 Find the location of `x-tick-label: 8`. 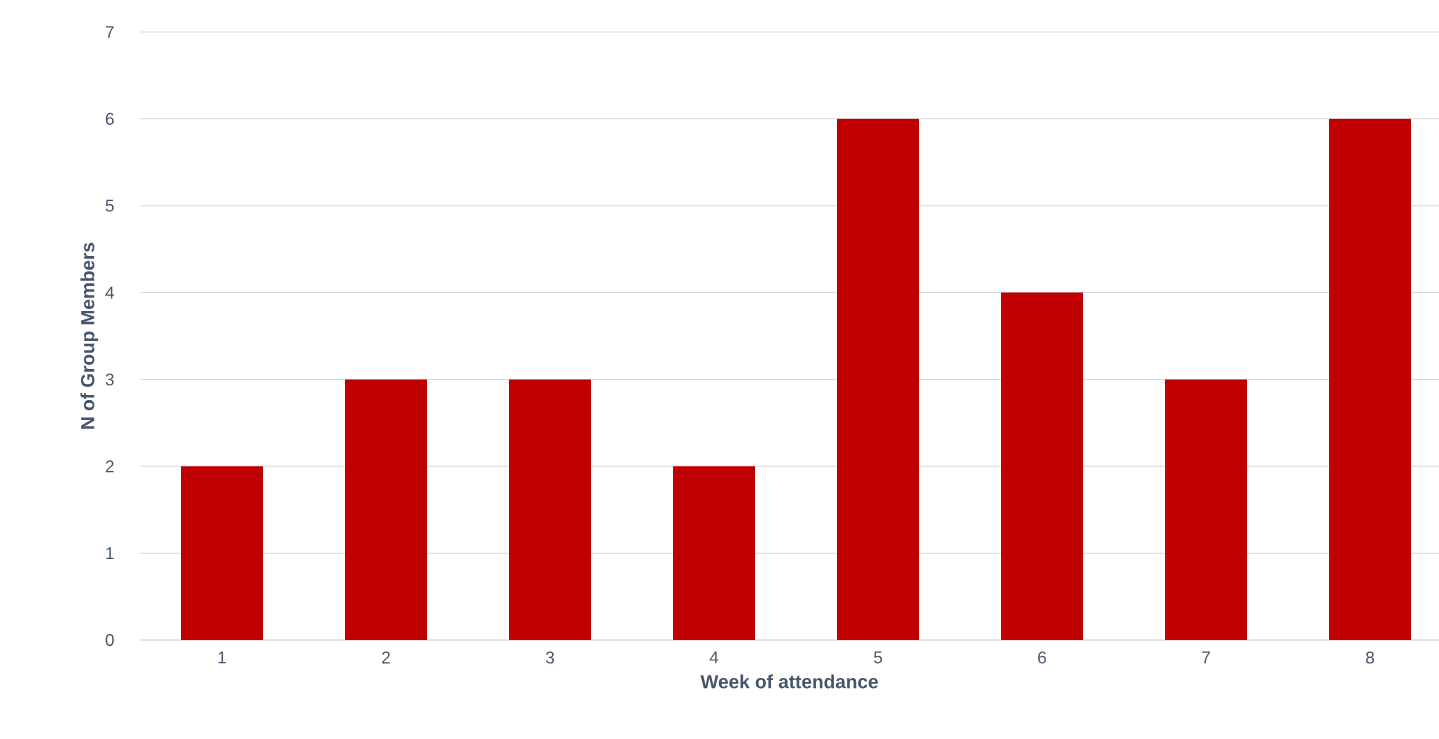

x-tick-label: 8 is located at coordinates (1370, 657).